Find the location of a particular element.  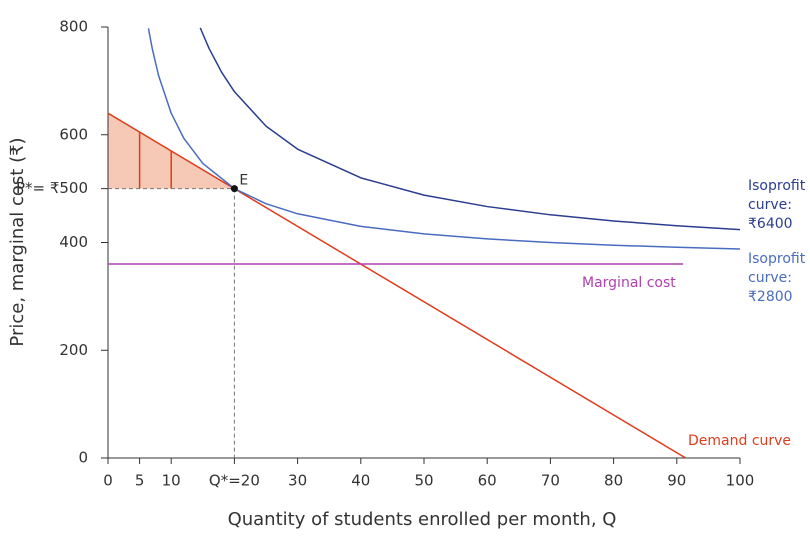

series-label: Demand curve is located at coordinates (739, 441).